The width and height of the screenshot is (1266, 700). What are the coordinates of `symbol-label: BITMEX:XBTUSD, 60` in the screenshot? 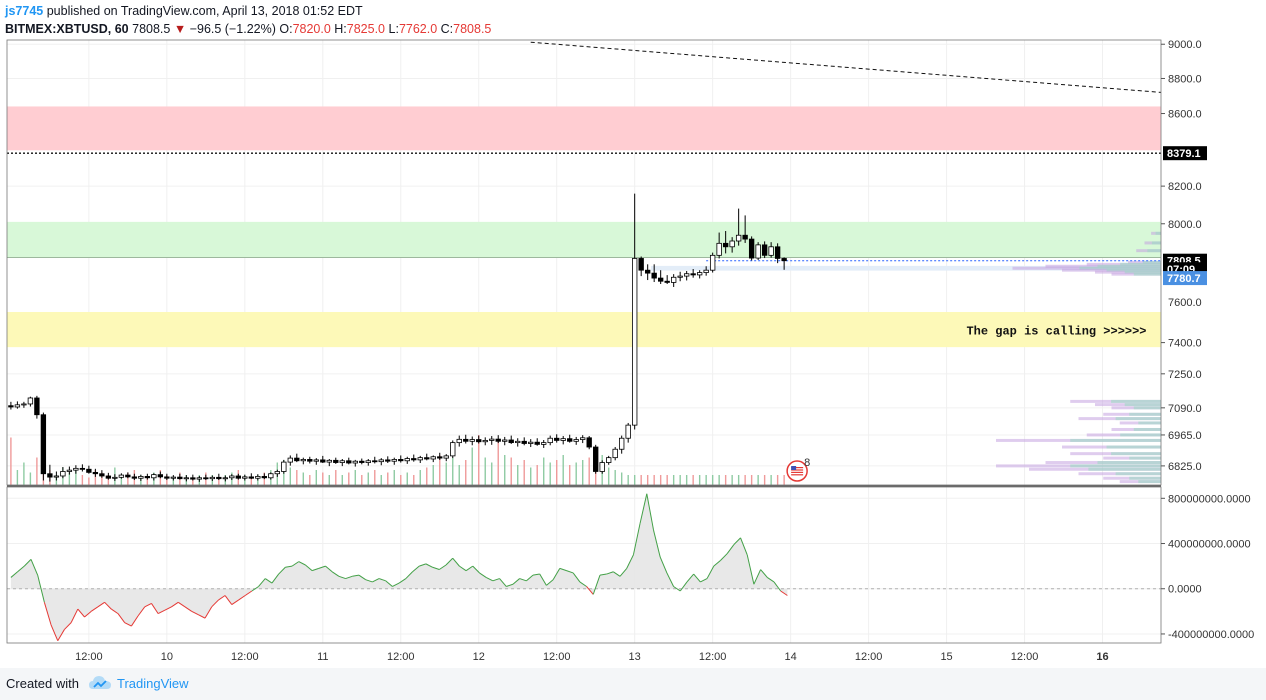 It's located at (67, 29).